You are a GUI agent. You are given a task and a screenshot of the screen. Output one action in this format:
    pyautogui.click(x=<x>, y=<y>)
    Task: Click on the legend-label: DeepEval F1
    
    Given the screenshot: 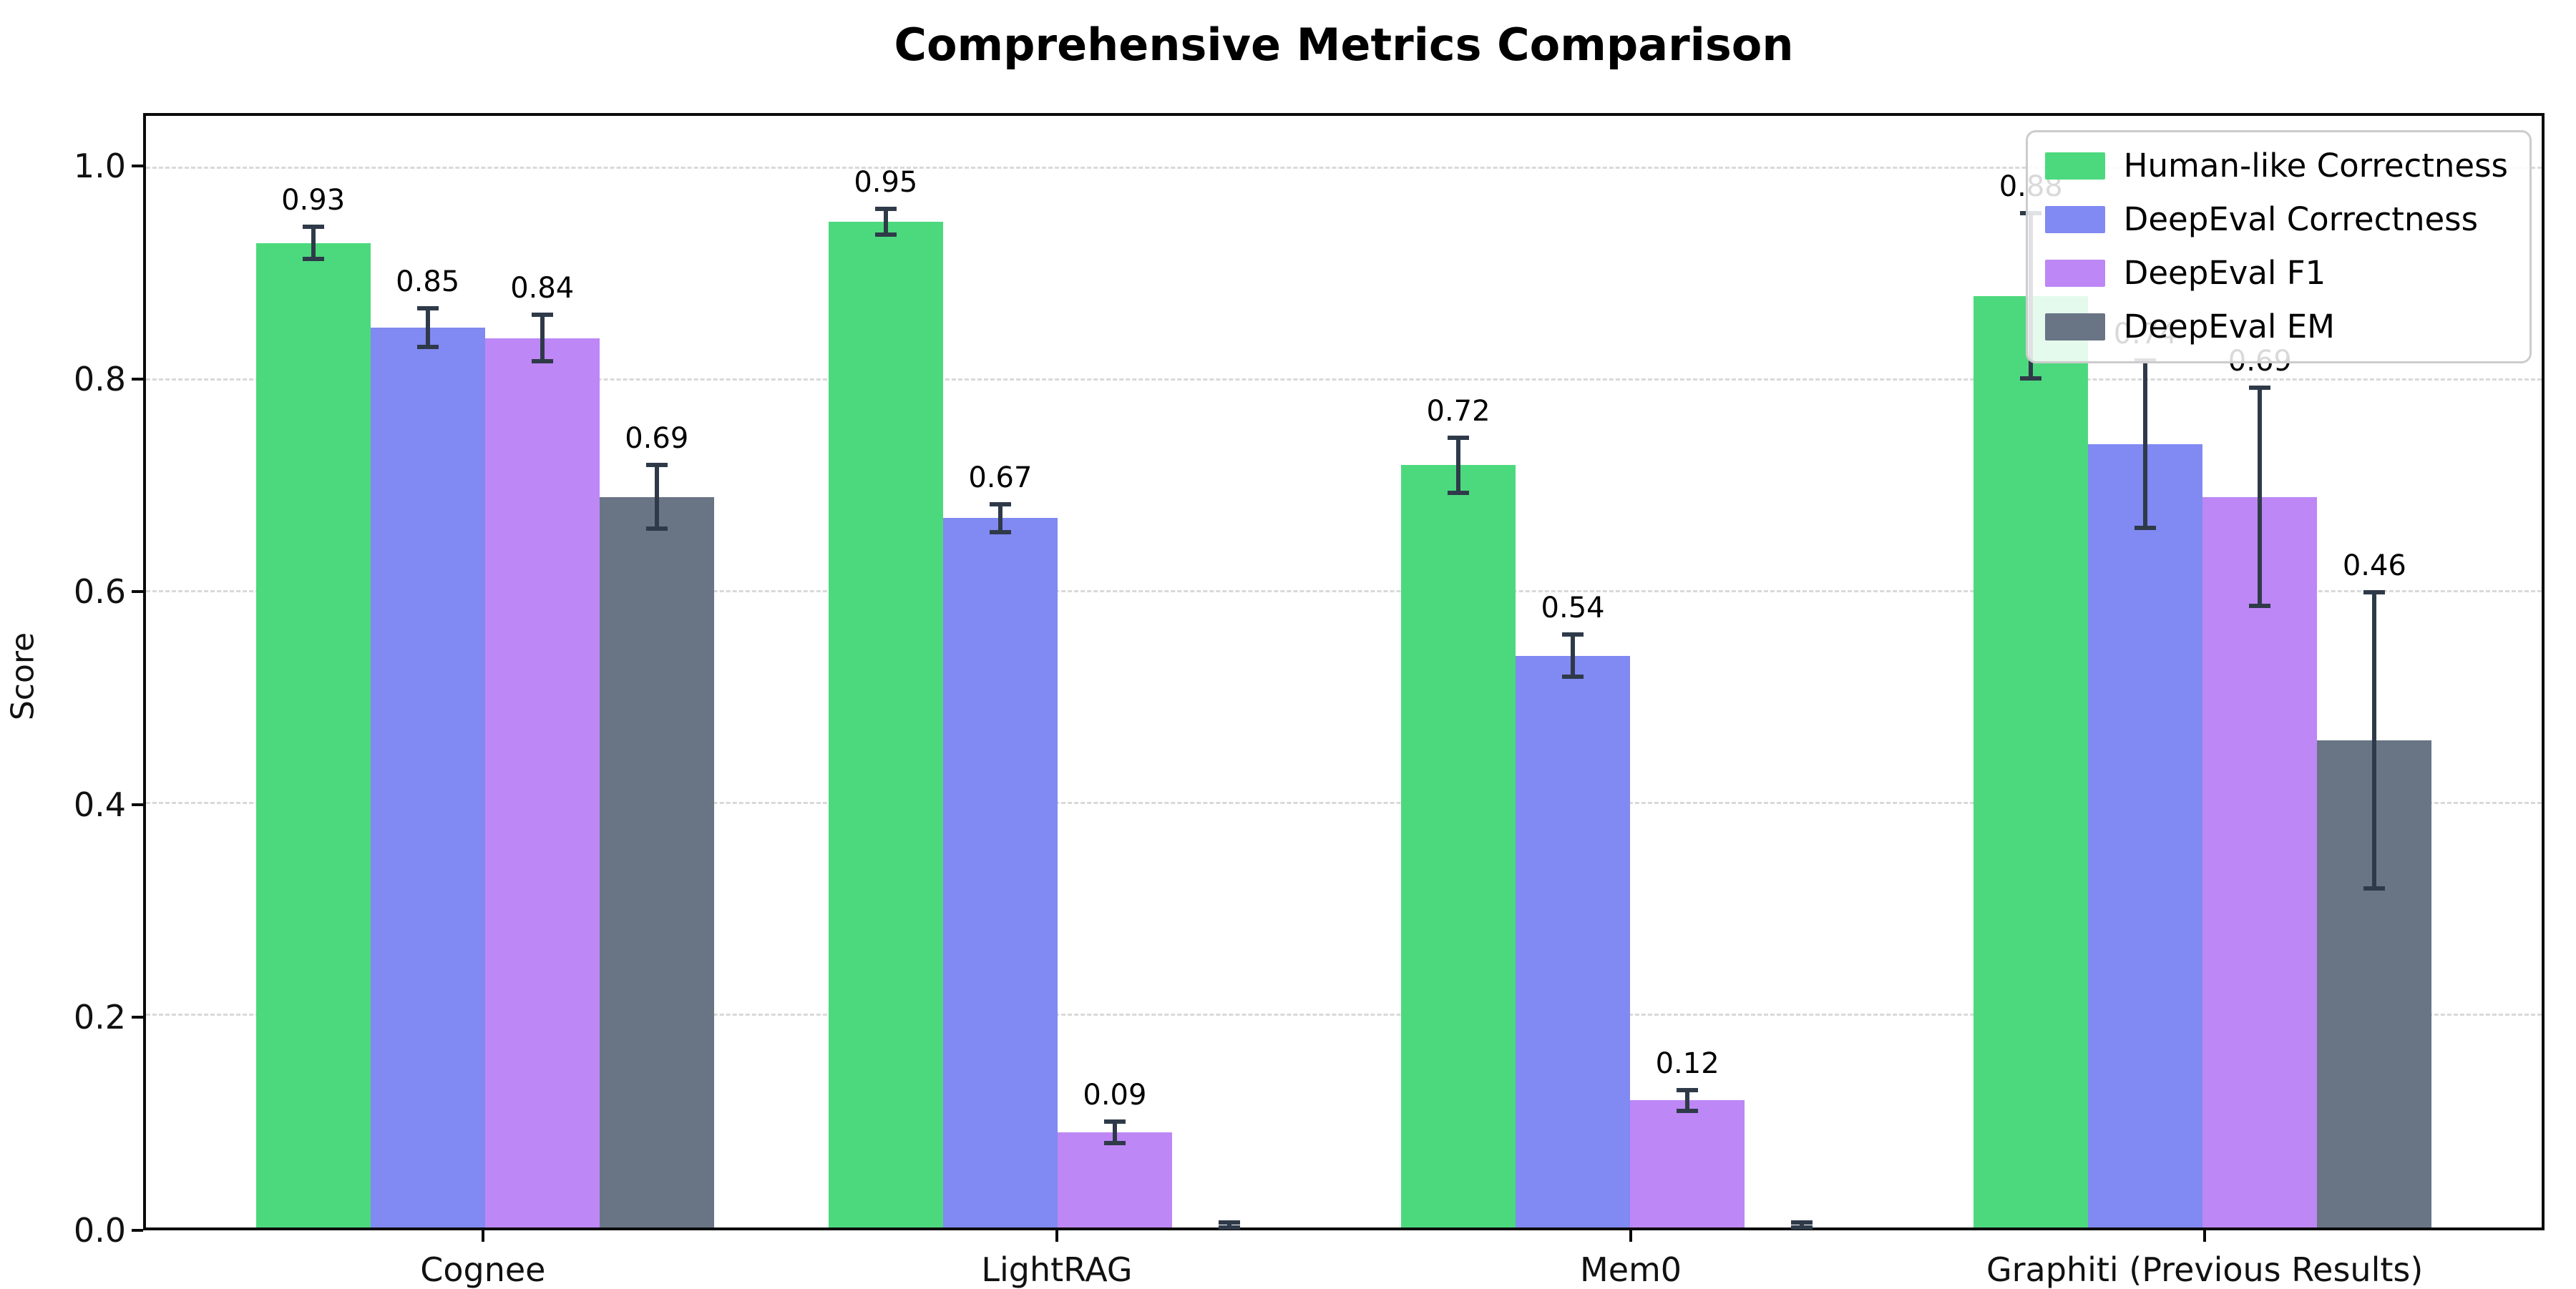 What is the action you would take?
    pyautogui.click(x=2224, y=273)
    